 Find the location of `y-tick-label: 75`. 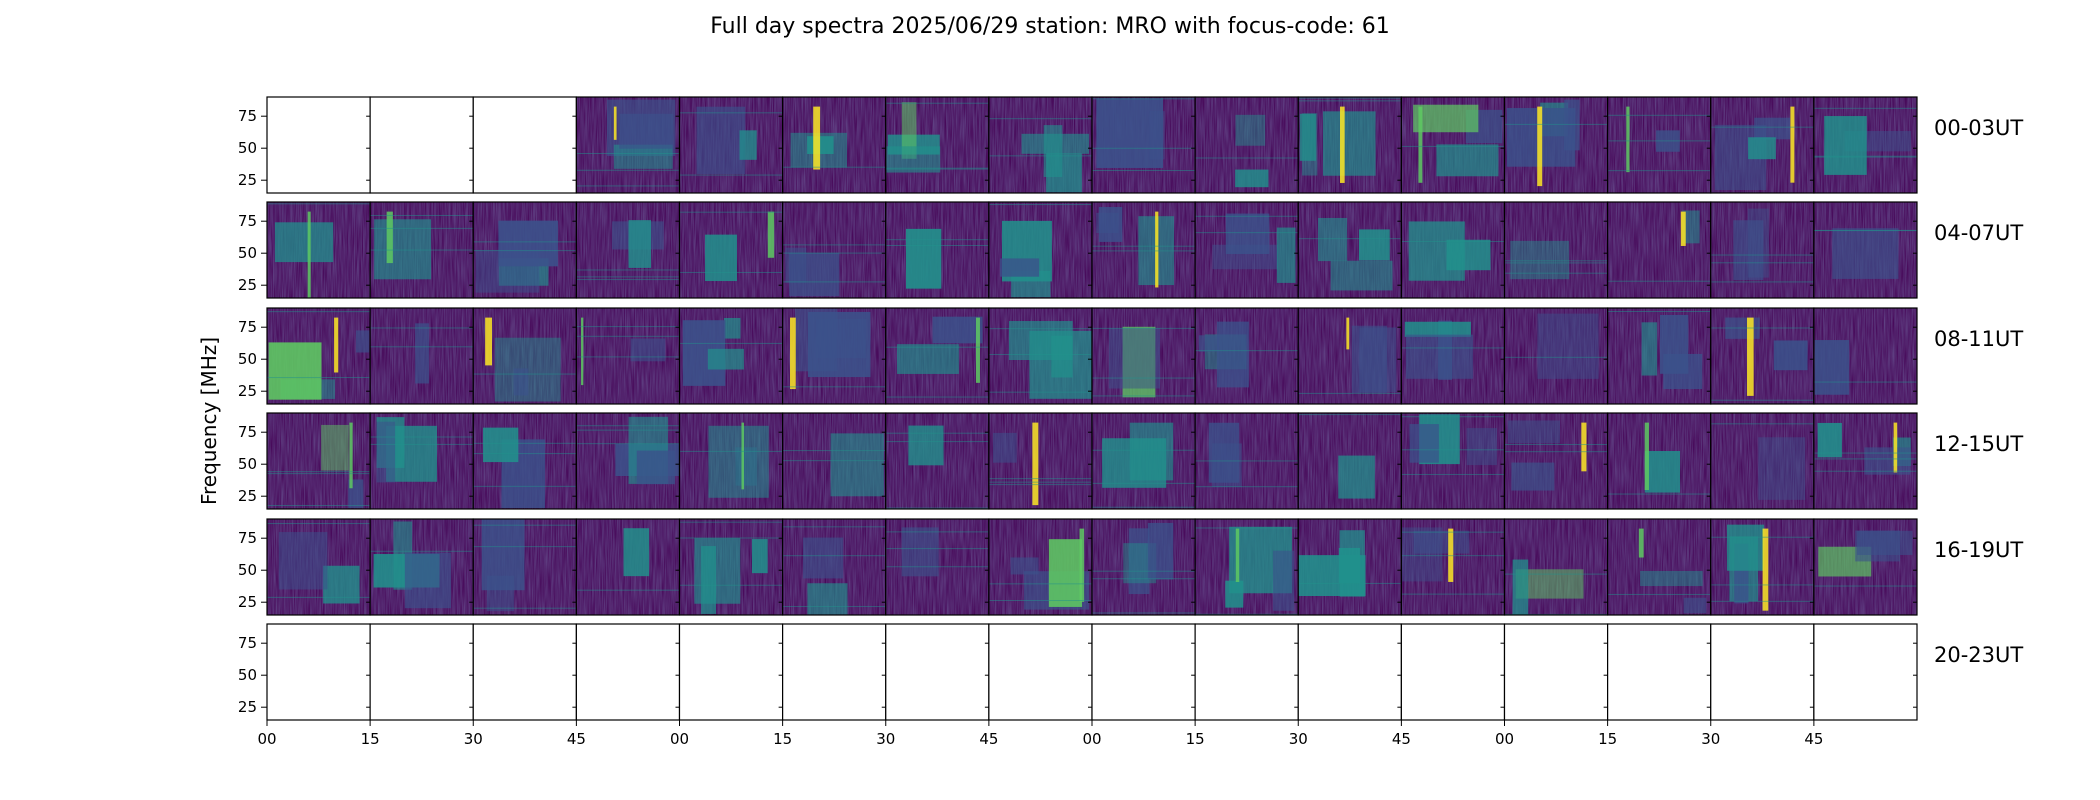

y-tick-label: 75 is located at coordinates (247, 643).